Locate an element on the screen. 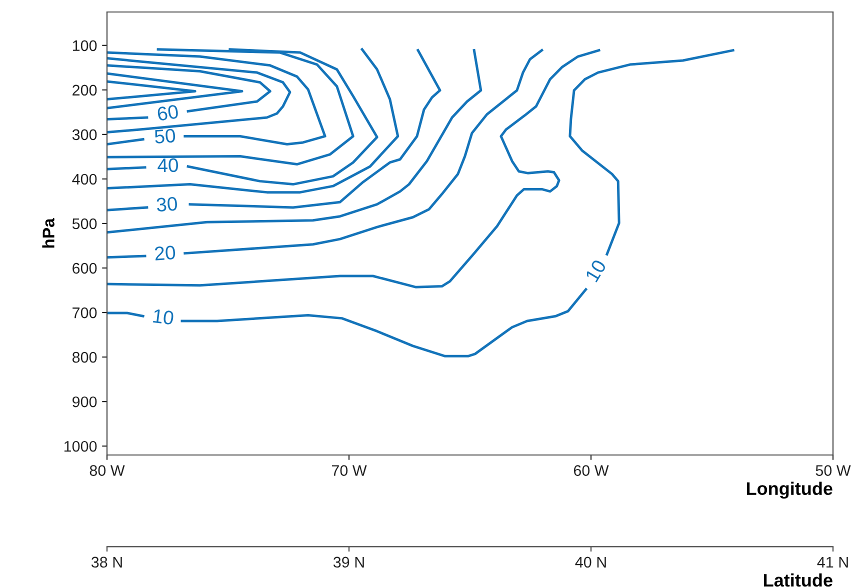  x-tick-label: 60 W is located at coordinates (591, 470).